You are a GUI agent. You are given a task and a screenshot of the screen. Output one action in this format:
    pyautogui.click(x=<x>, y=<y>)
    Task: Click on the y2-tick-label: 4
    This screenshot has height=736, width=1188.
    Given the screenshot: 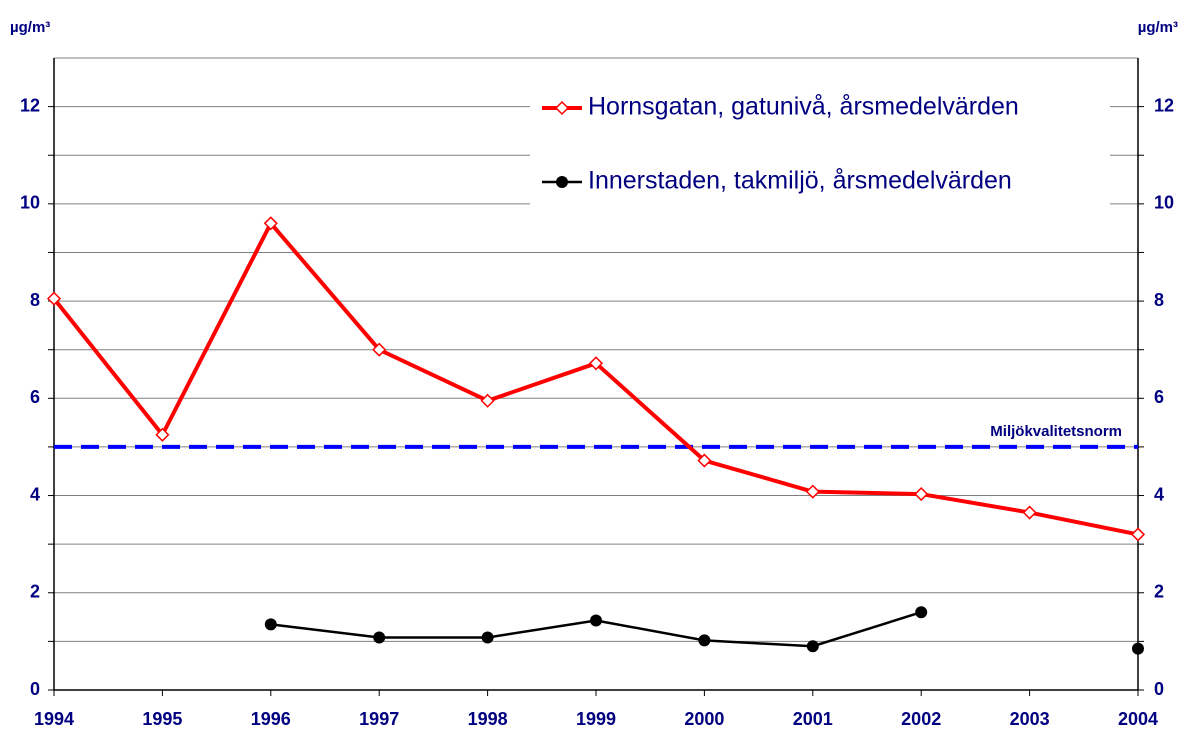 What is the action you would take?
    pyautogui.click(x=1159, y=494)
    